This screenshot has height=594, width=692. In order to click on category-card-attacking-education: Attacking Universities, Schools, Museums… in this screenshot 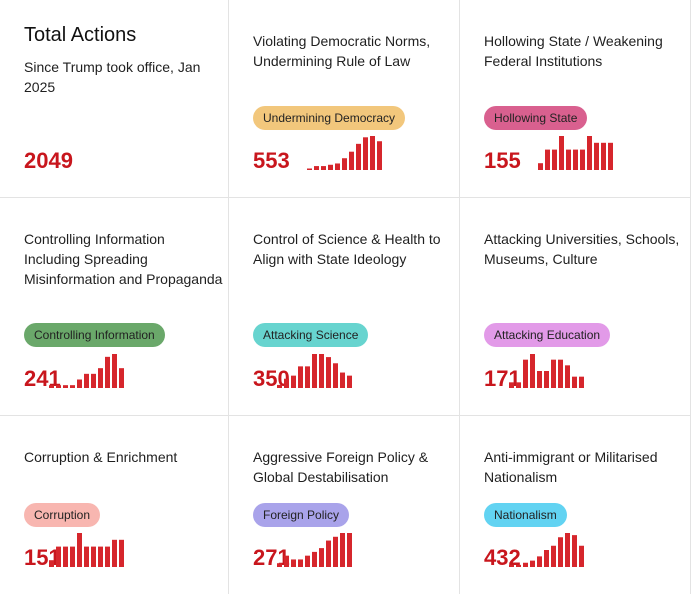, I will do `click(575, 307)`.